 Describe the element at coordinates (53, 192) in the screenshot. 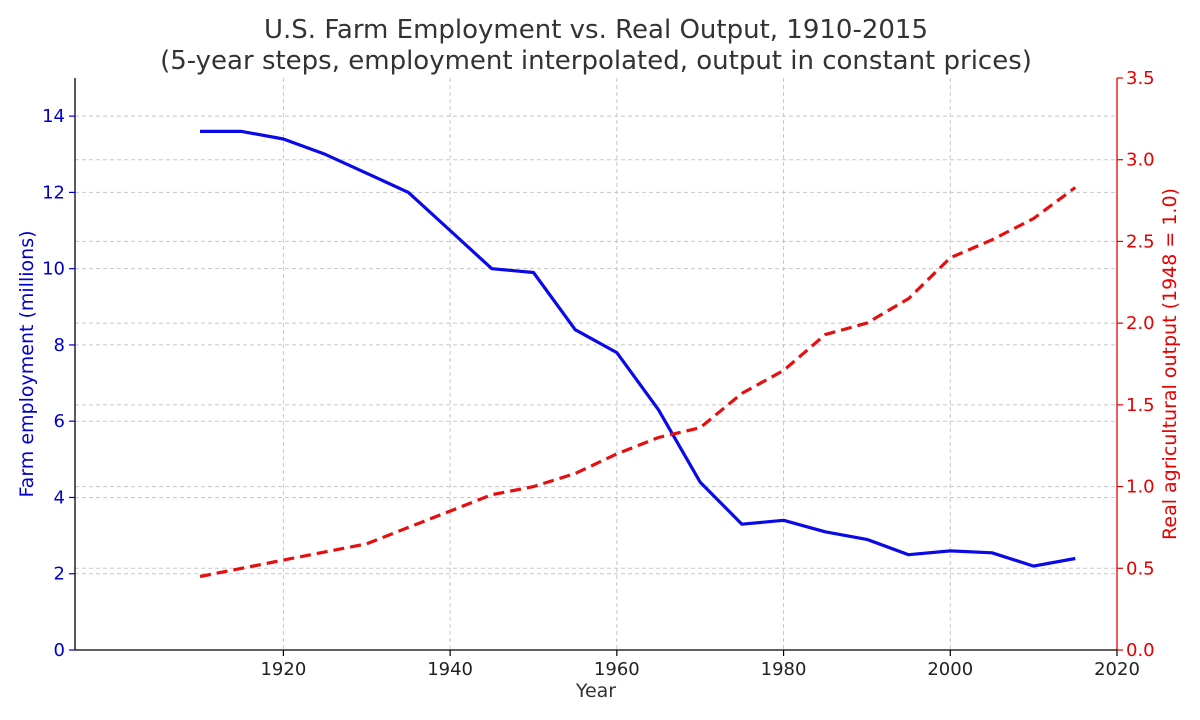

I see `y-left-tick-label-6: 12` at that location.